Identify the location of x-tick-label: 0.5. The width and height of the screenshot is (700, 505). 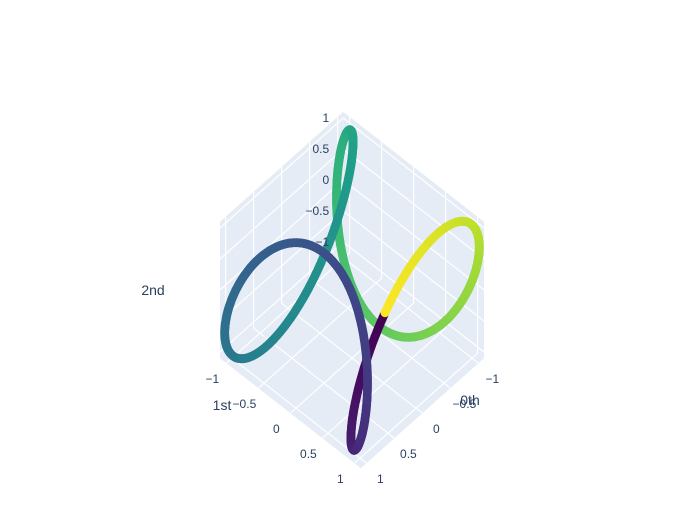
(408, 454).